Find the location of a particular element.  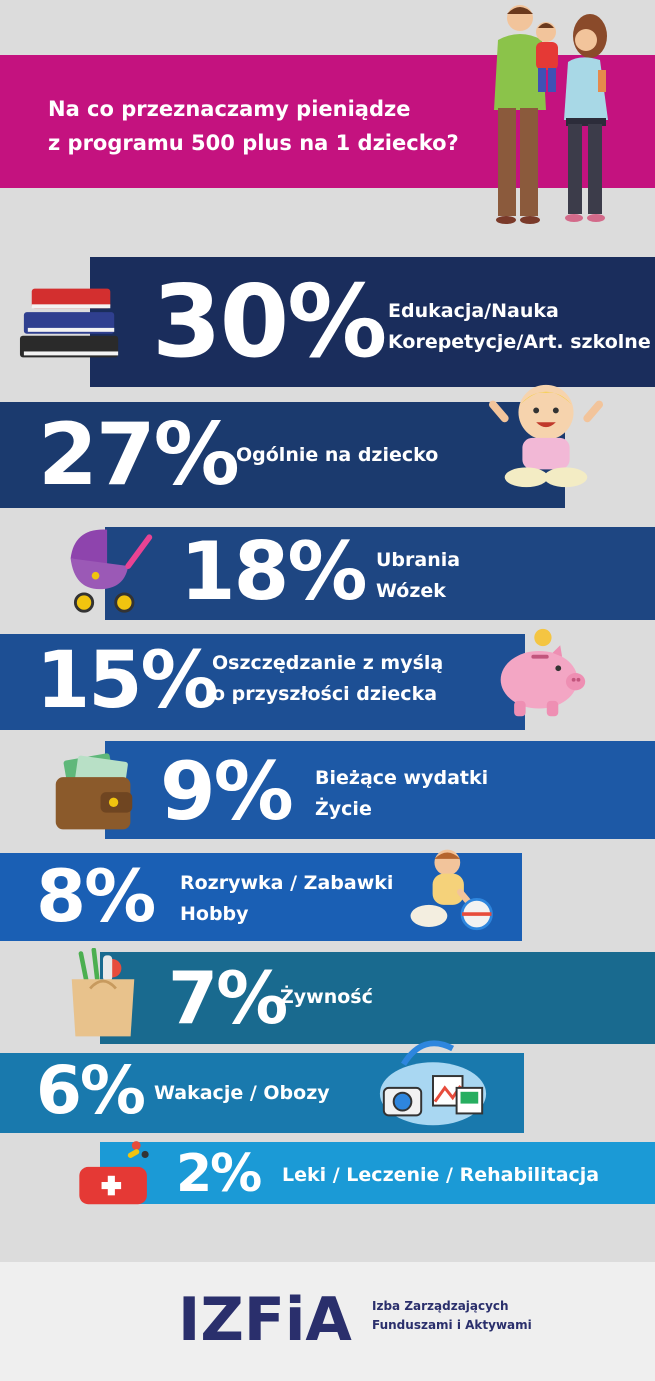

baby-icon is located at coordinates (546, 436).